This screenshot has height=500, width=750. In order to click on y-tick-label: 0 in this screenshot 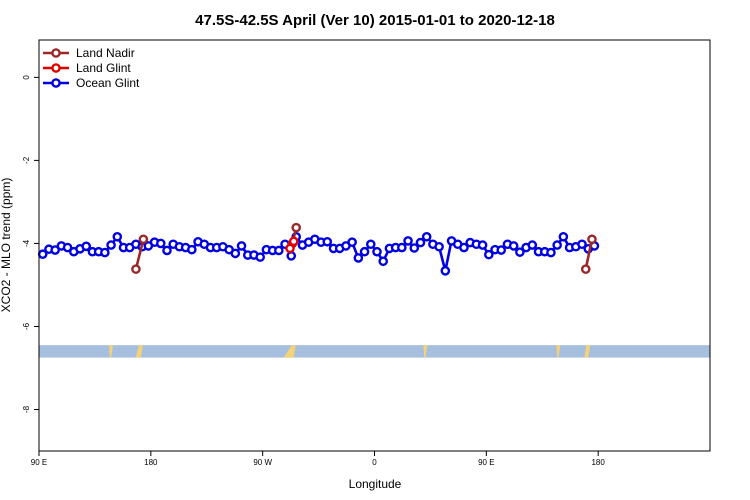, I will do `click(26, 77)`.